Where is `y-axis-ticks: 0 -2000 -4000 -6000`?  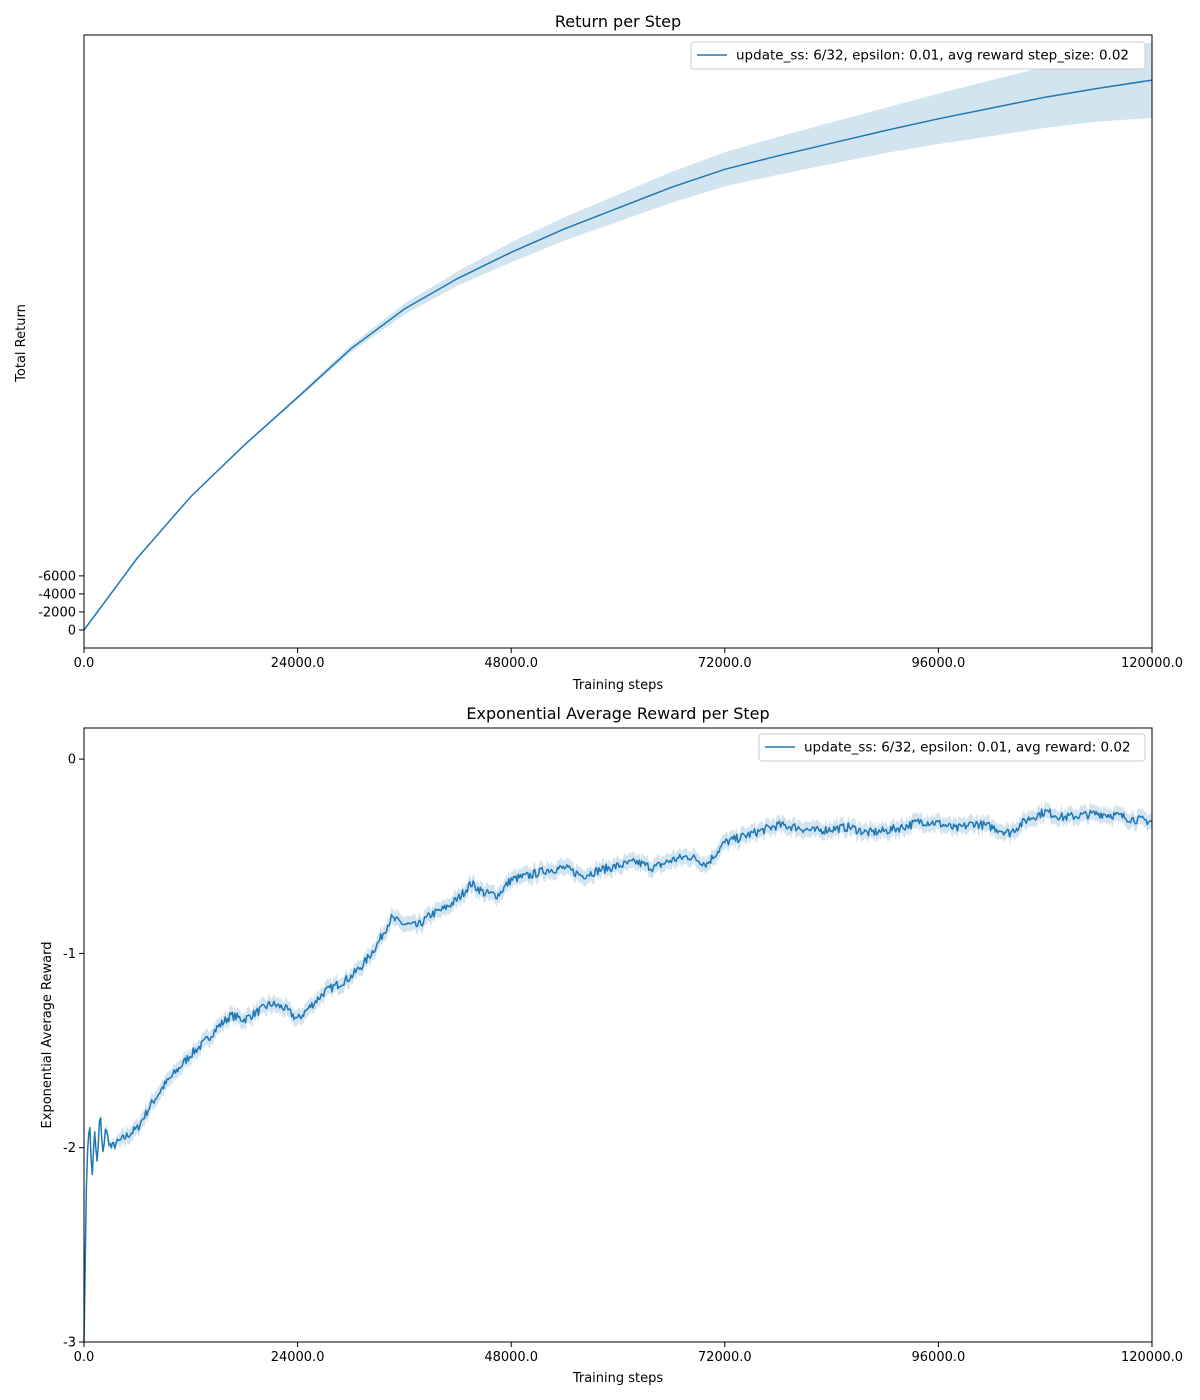
y-axis-ticks: 0 -2000 -4000 -6000 is located at coordinates (61, 603).